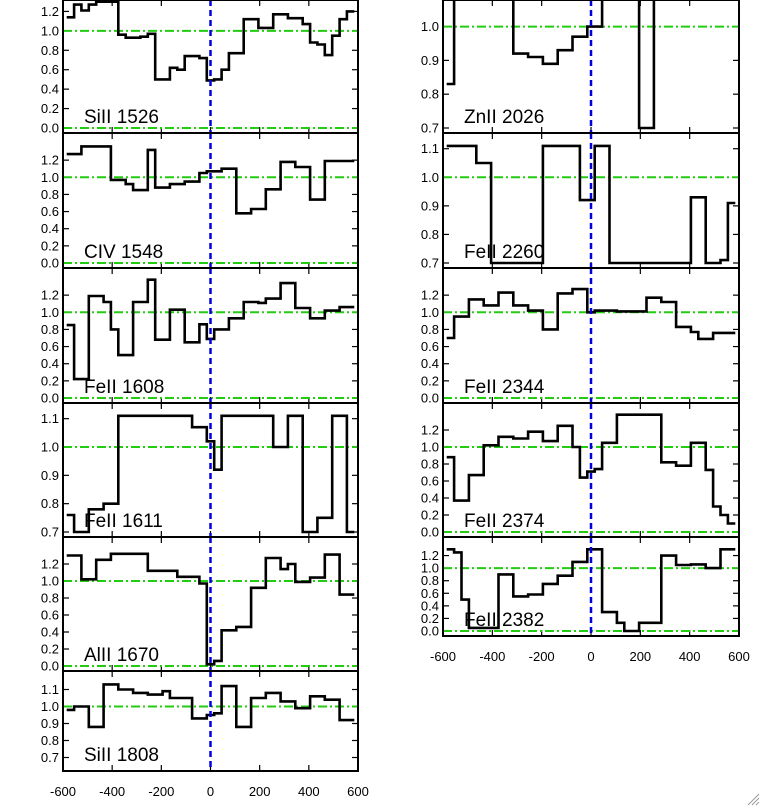 The image size is (761, 807). What do you see at coordinates (753, 799) in the screenshot?
I see `resize-grip-icon` at bounding box center [753, 799].